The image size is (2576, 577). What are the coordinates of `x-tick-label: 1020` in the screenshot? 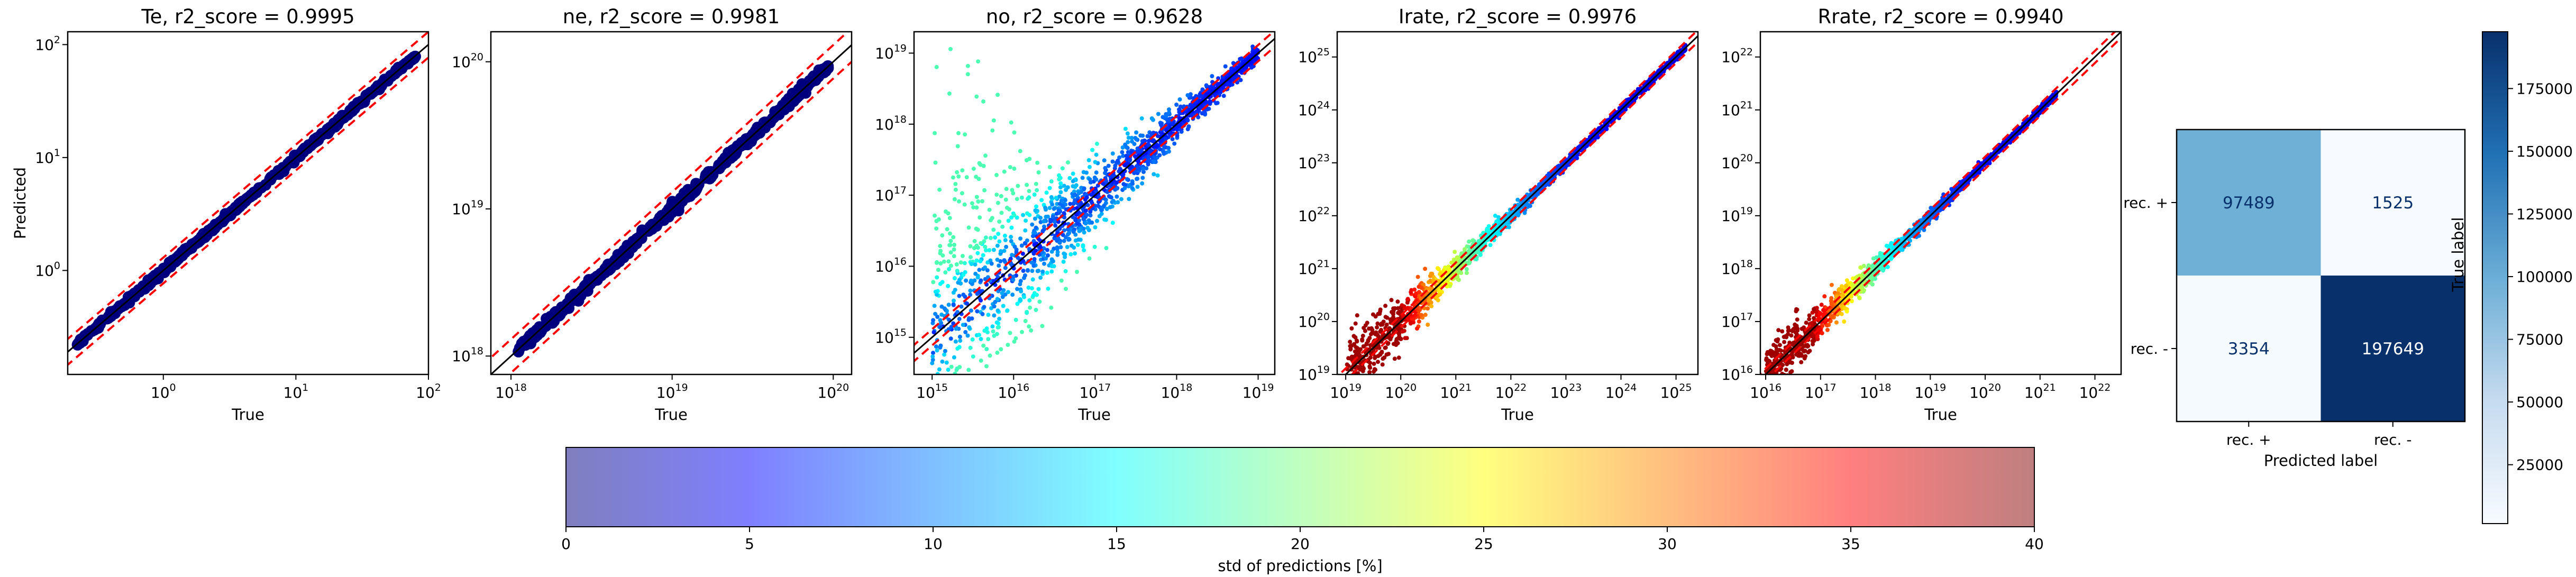 It's located at (833, 391).